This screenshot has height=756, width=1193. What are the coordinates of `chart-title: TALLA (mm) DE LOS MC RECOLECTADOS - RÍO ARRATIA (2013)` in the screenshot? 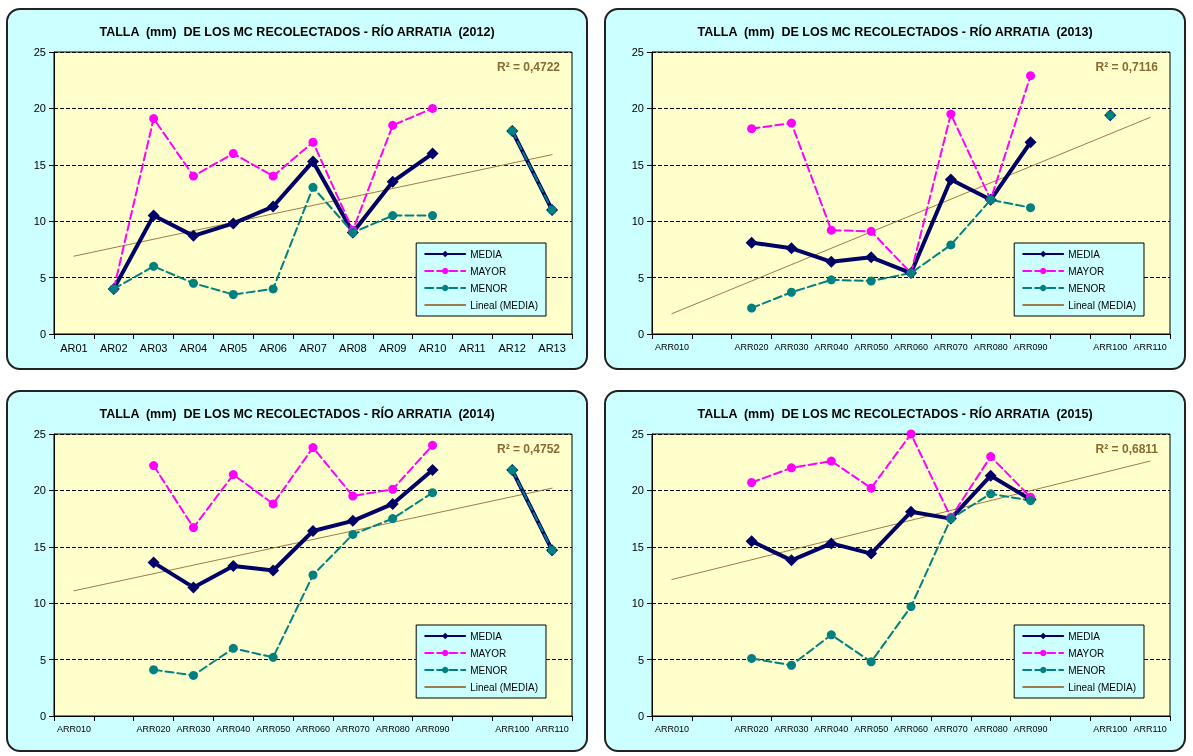 It's located at (895, 31).